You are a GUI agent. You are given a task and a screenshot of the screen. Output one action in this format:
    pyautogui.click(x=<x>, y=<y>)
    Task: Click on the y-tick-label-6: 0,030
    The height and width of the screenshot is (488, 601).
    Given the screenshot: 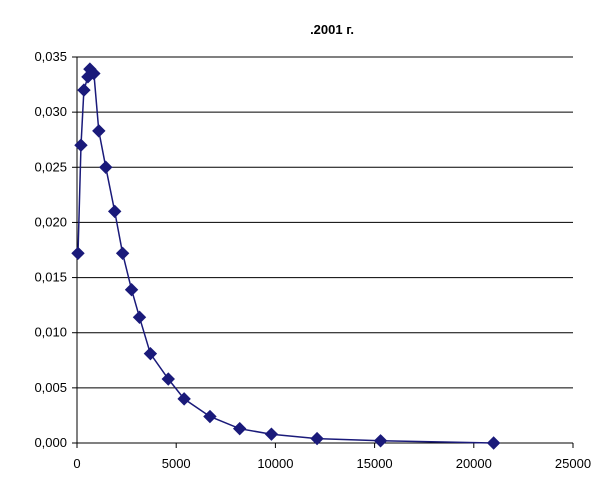 What is the action you would take?
    pyautogui.click(x=50, y=111)
    